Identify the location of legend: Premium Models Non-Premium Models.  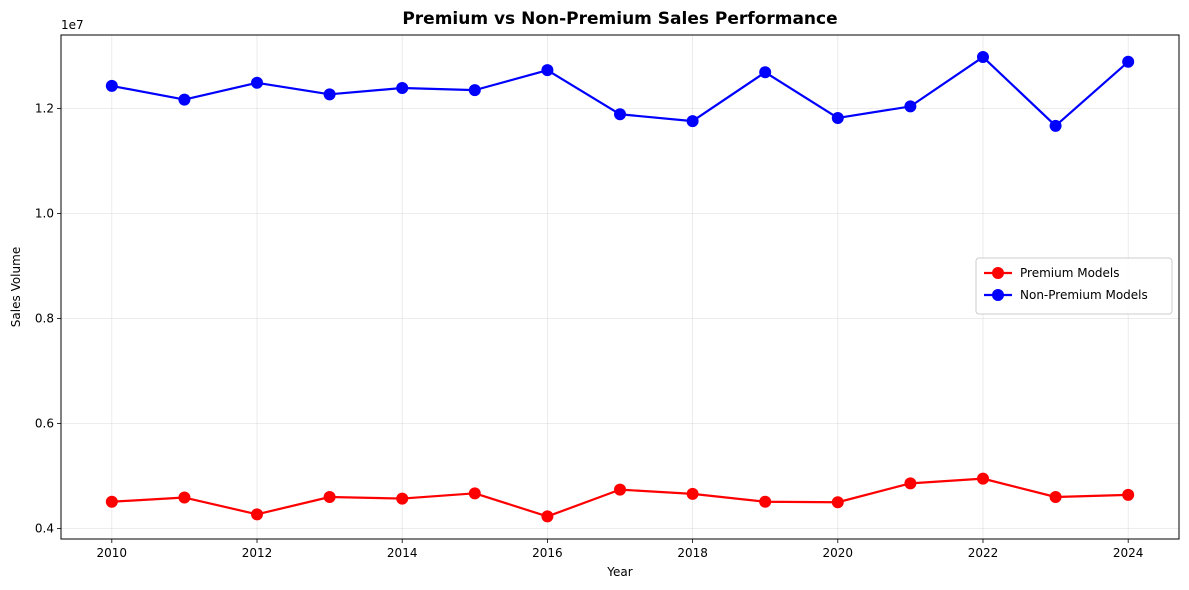
(1074, 286).